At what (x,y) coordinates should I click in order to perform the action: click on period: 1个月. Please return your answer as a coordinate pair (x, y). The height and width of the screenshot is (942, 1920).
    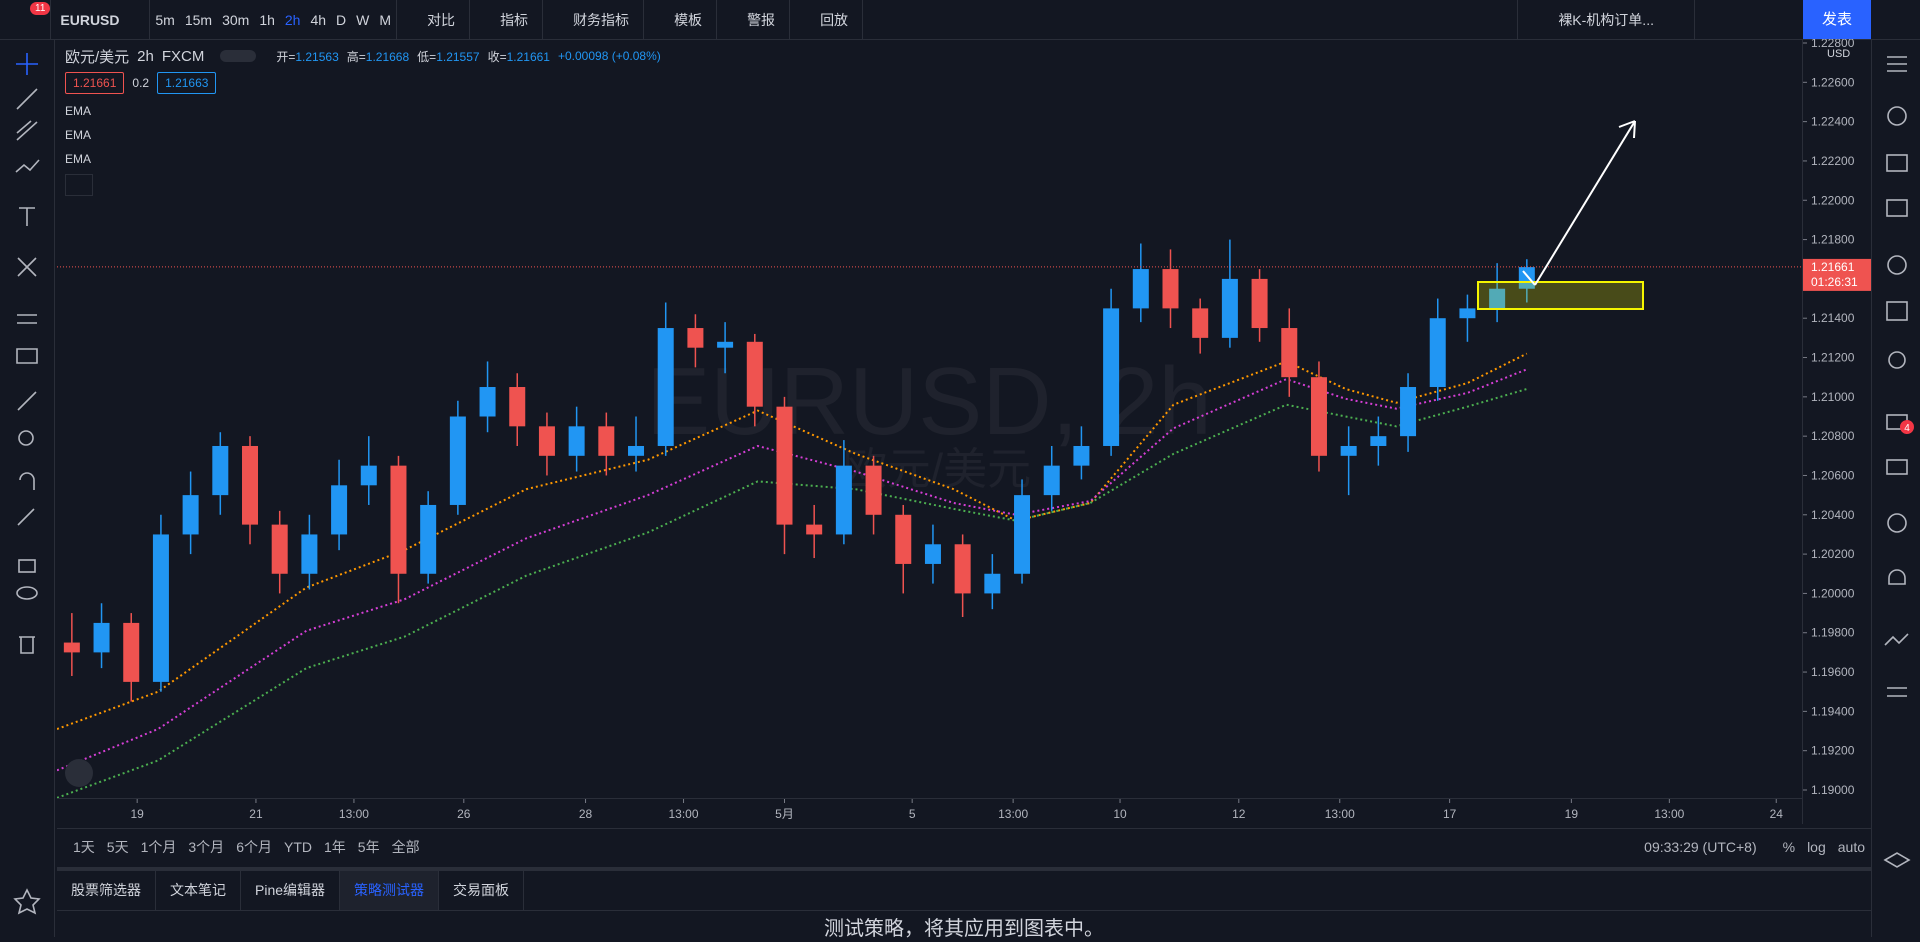
    Looking at the image, I should click on (158, 847).